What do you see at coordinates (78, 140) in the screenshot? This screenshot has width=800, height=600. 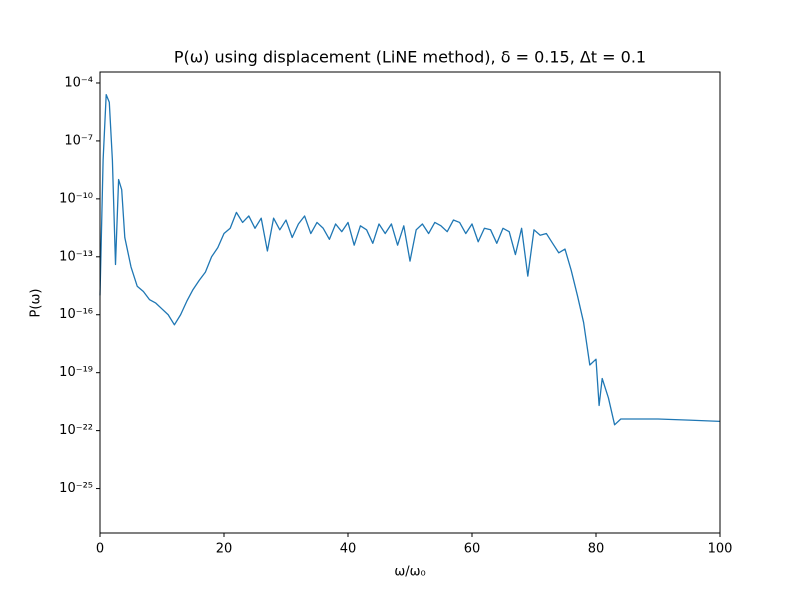 I see `y-tick-label: 10⁻⁷` at bounding box center [78, 140].